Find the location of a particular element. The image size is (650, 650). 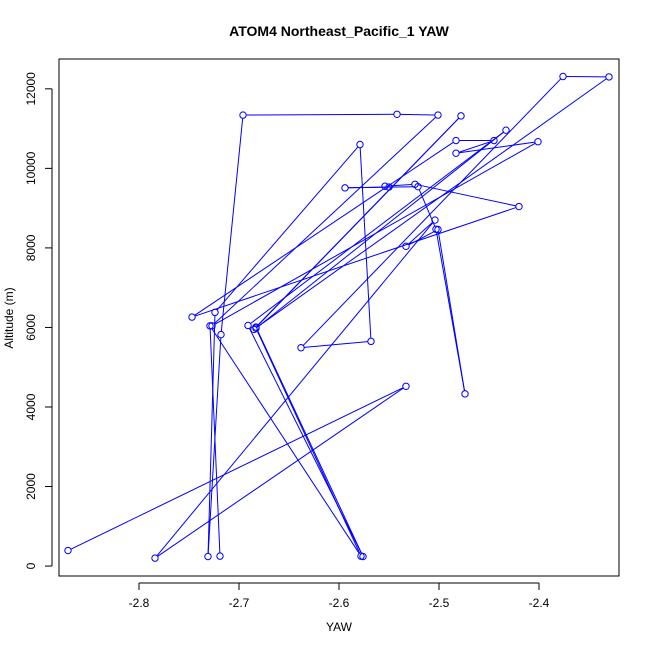

x-tick-label: -2.6 is located at coordinates (339, 603).